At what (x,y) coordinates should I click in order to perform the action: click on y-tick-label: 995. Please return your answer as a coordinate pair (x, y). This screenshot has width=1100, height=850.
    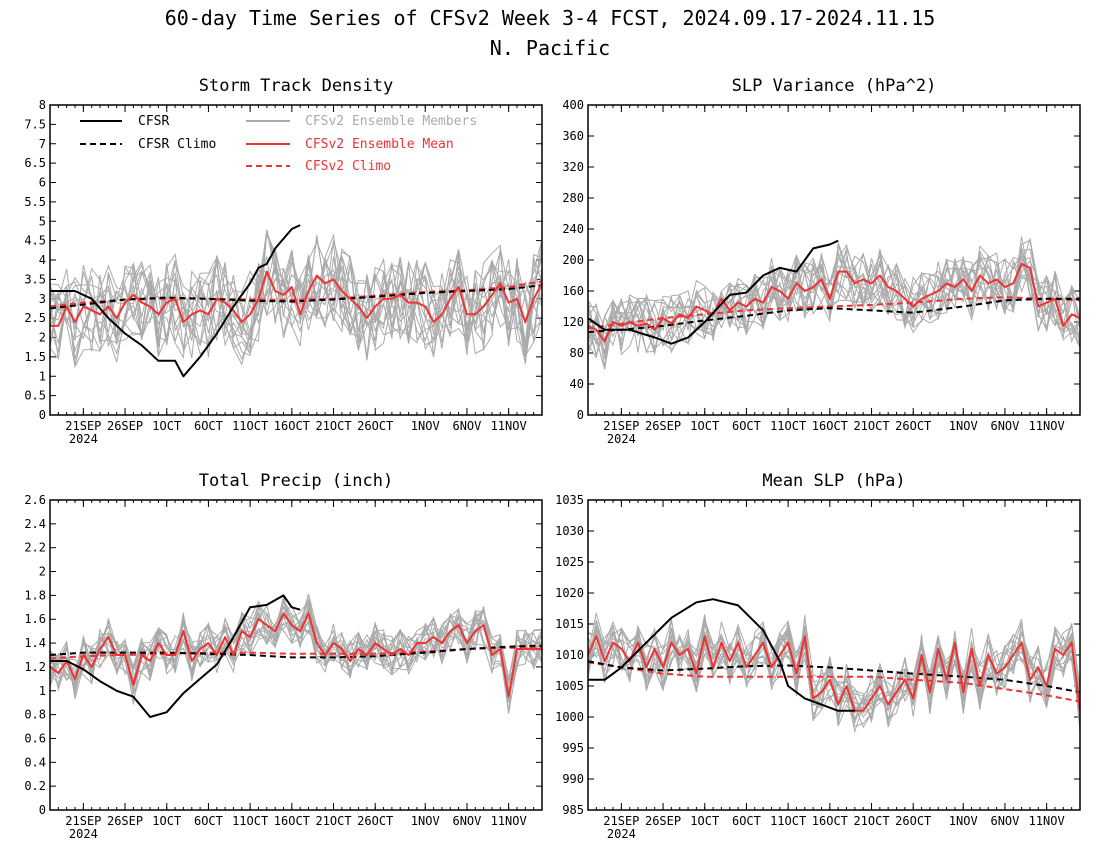
    Looking at the image, I should click on (573, 748).